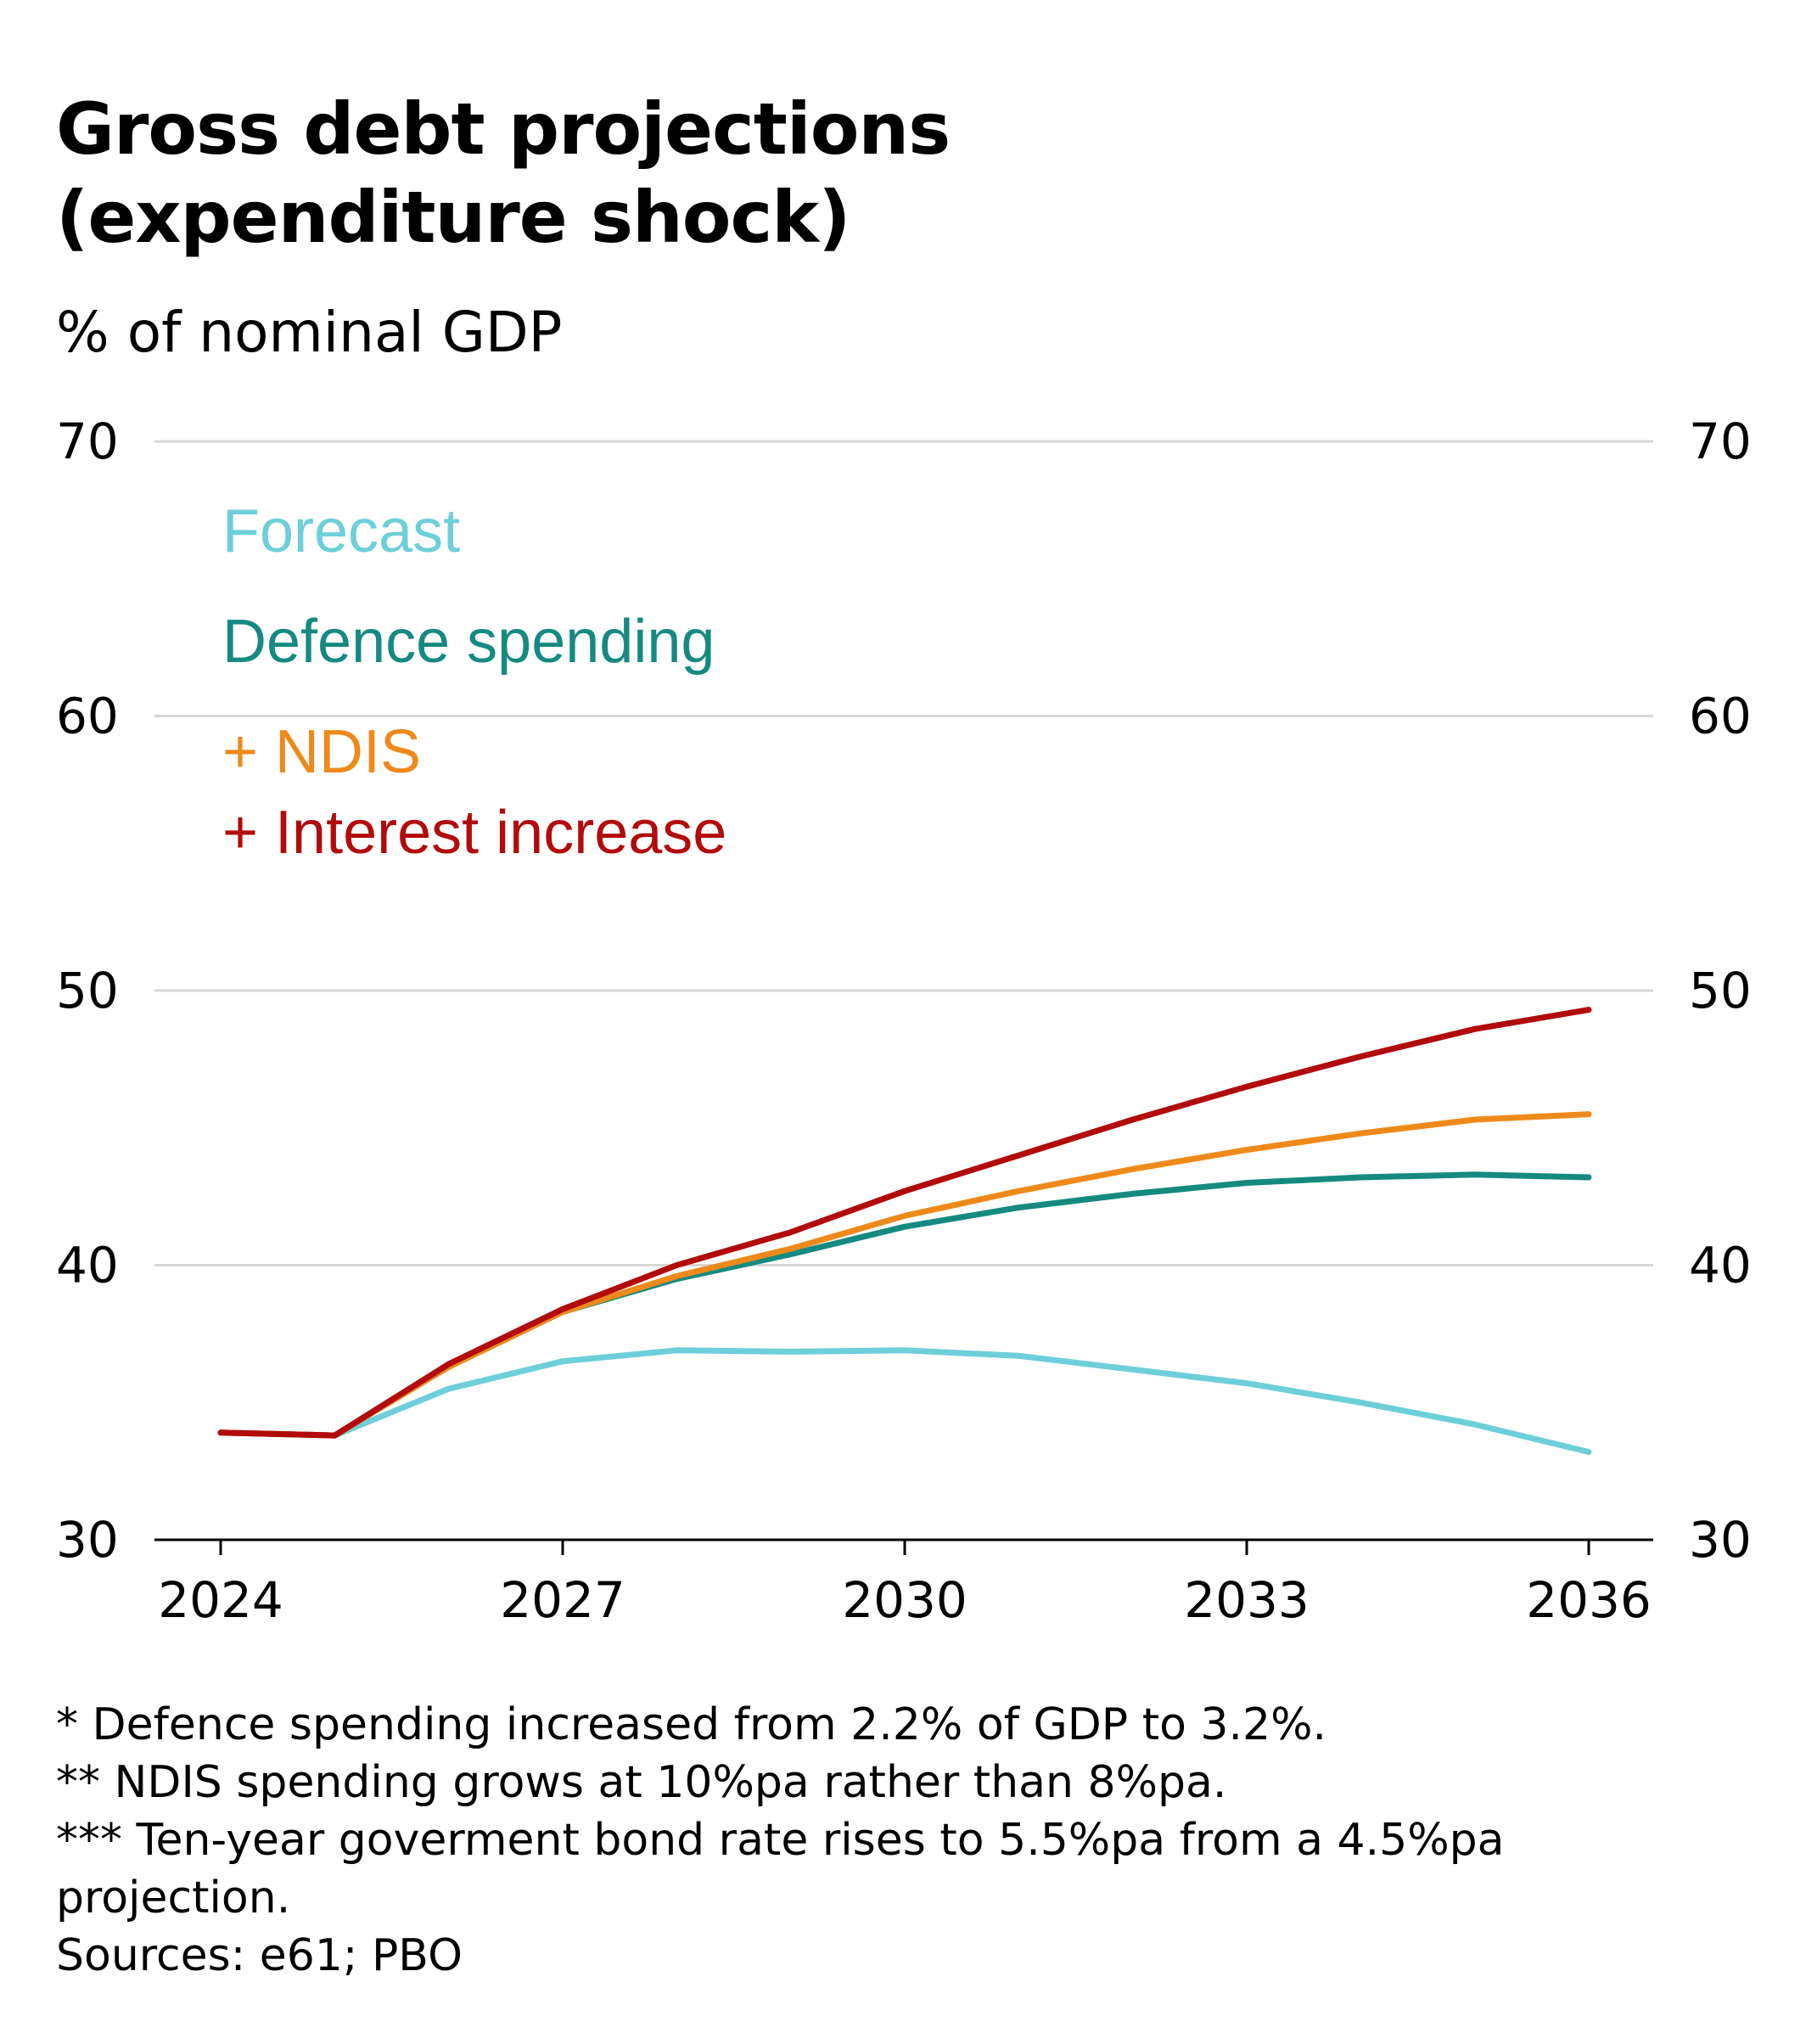 The width and height of the screenshot is (1806, 2044). What do you see at coordinates (1589, 1600) in the screenshot?
I see `x-tick-label-2036: 2036` at bounding box center [1589, 1600].